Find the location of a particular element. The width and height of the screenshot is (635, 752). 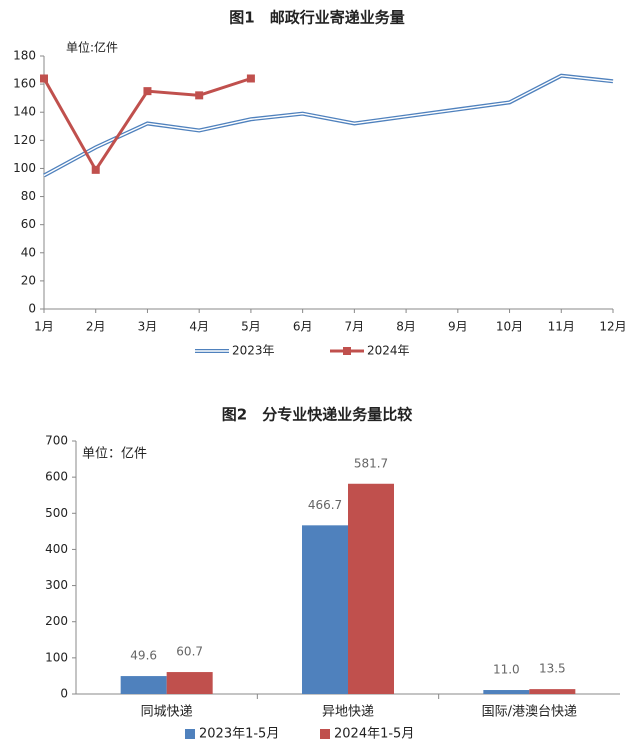

x-tick-label: 9月 is located at coordinates (458, 327).